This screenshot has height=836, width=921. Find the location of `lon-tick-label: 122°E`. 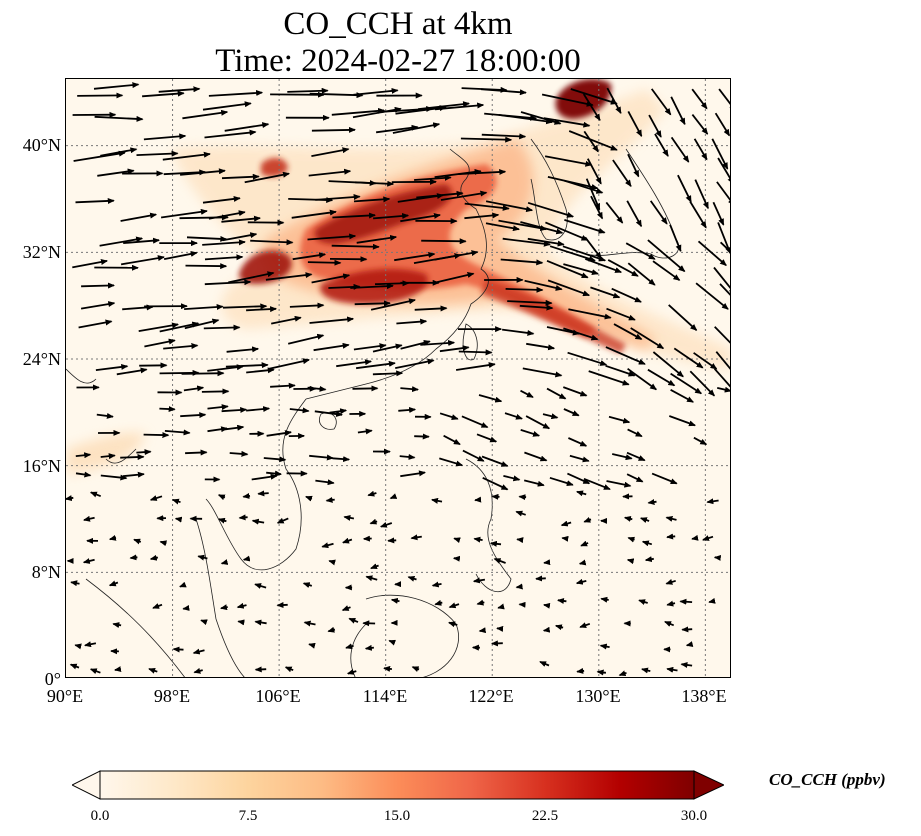

lon-tick-label: 122°E is located at coordinates (491, 696).